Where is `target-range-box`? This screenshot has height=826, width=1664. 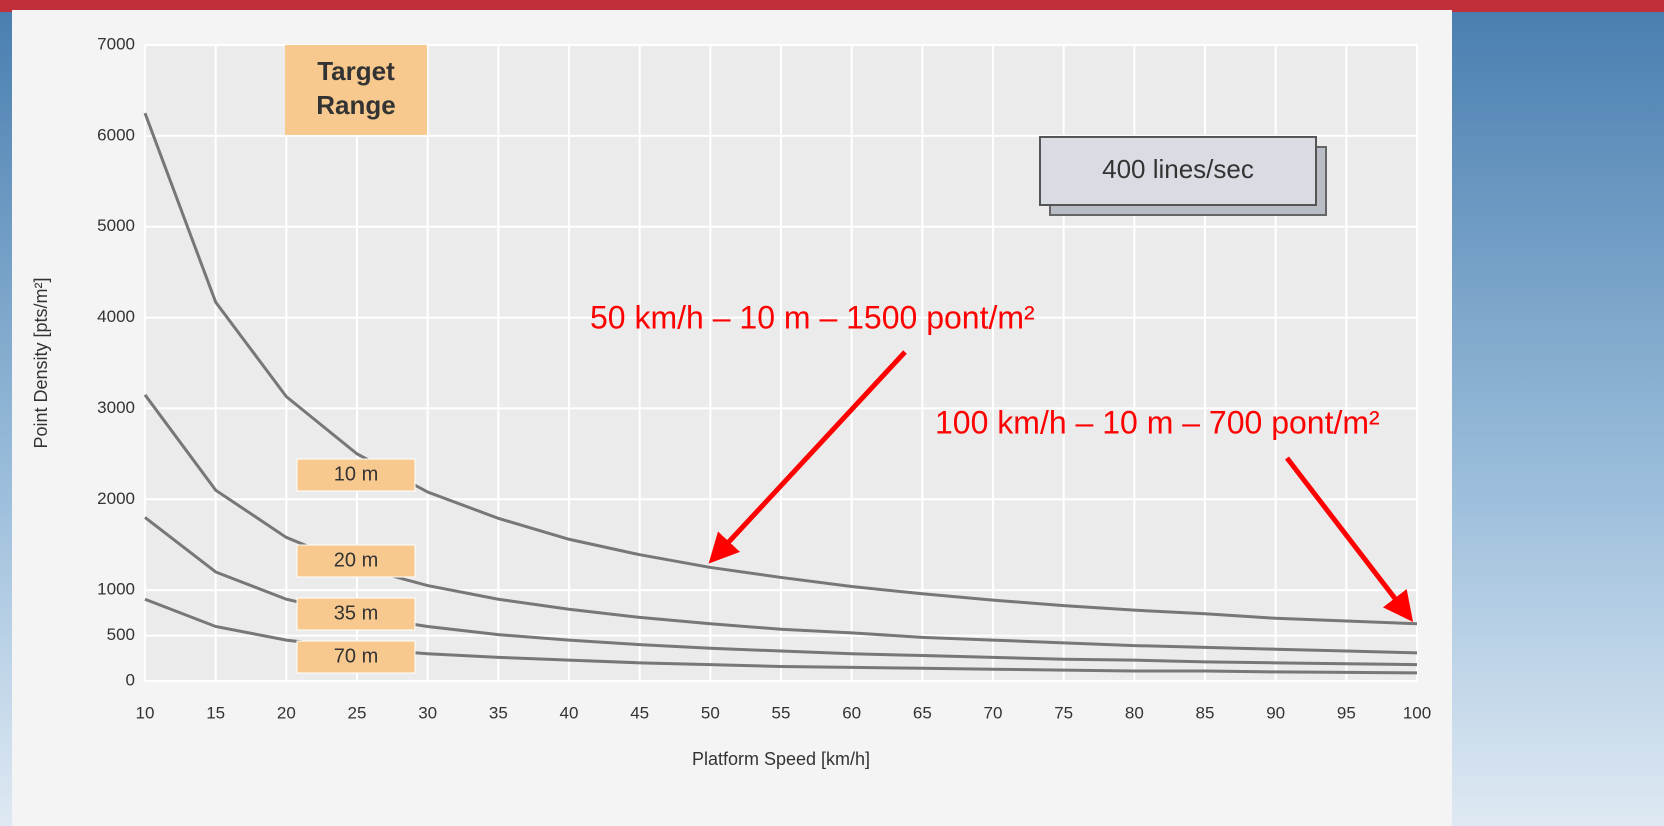
target-range-box is located at coordinates (356, 90).